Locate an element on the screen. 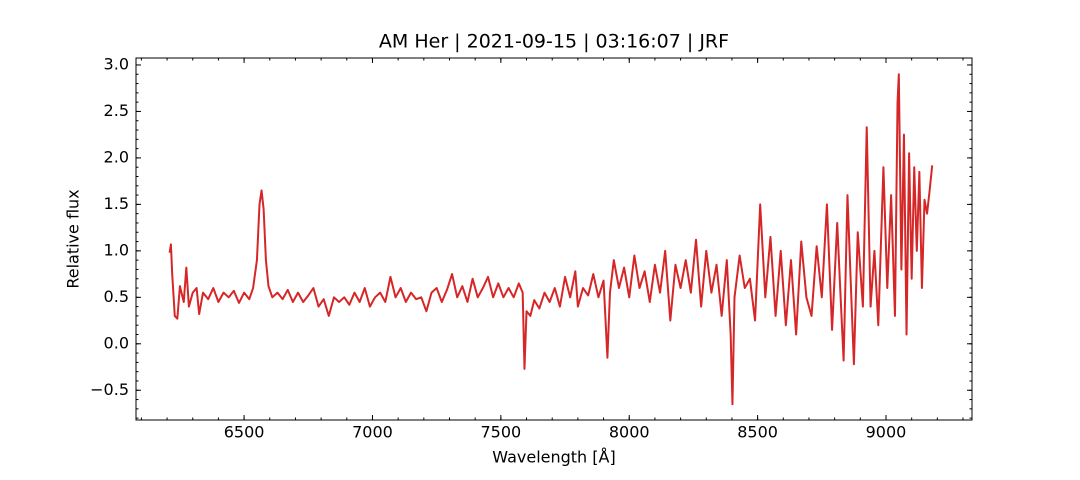 Image resolution: width=1080 pixels, height=480 pixels. y-tick-label: 2.0 is located at coordinates (116, 156).